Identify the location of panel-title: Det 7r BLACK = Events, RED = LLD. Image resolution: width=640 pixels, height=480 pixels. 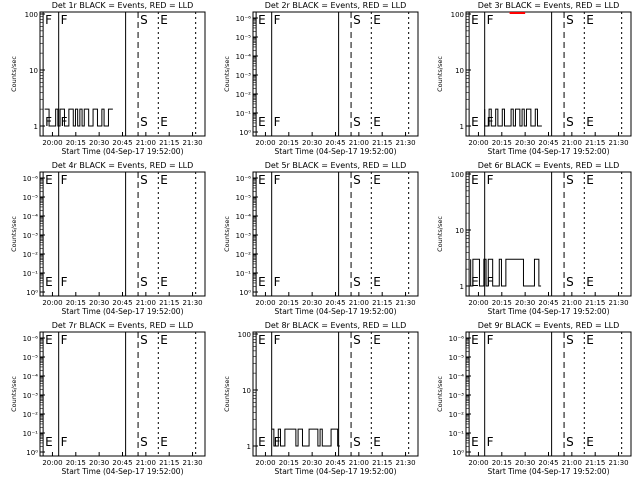
(123, 325).